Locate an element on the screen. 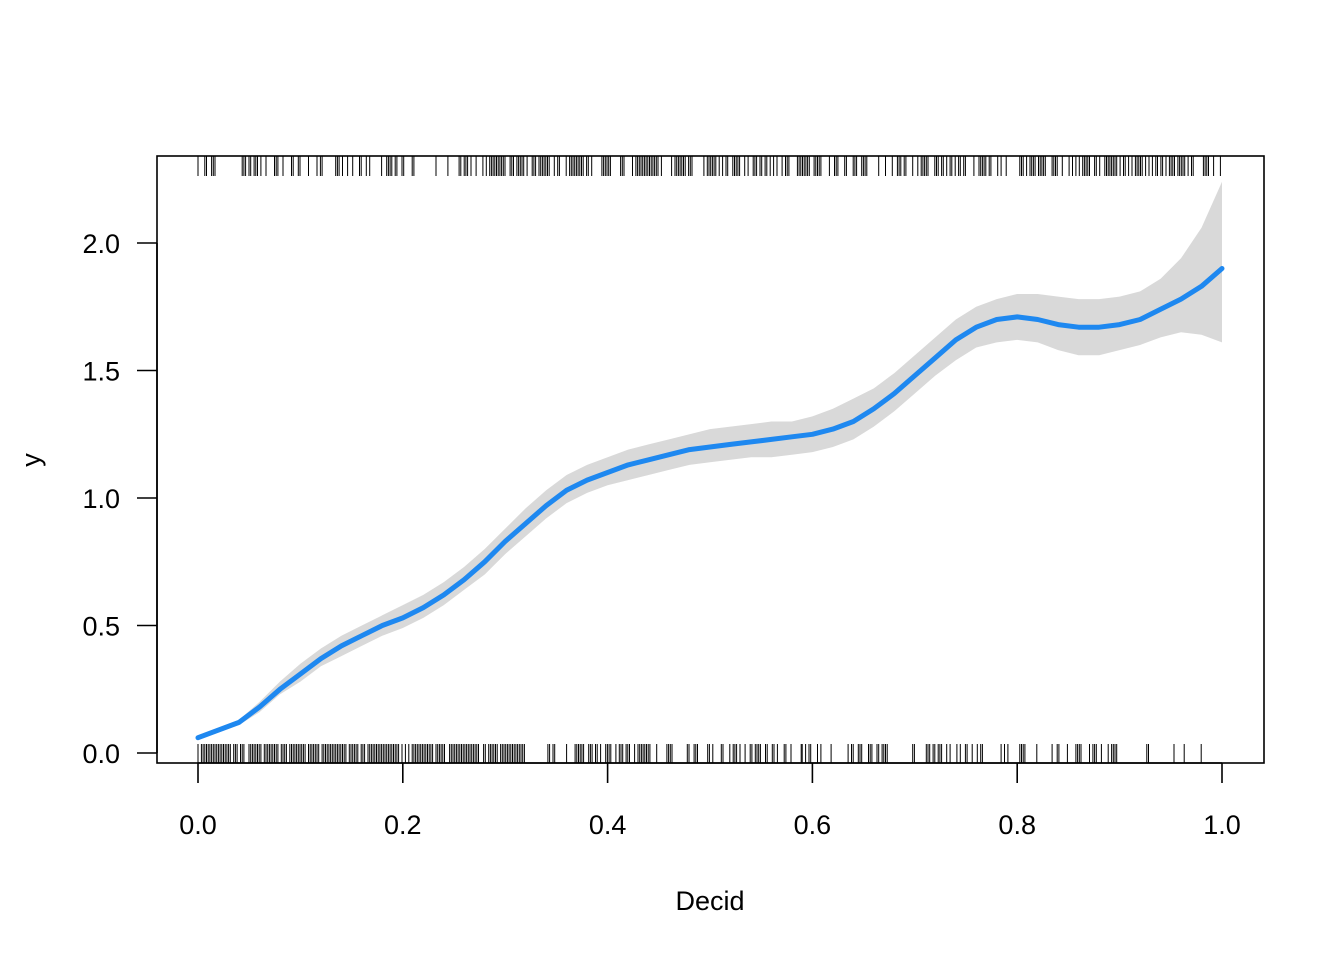  x-axis: 0.0 0.2 0.4 0.6 0.8 1.0 is located at coordinates (710, 801).